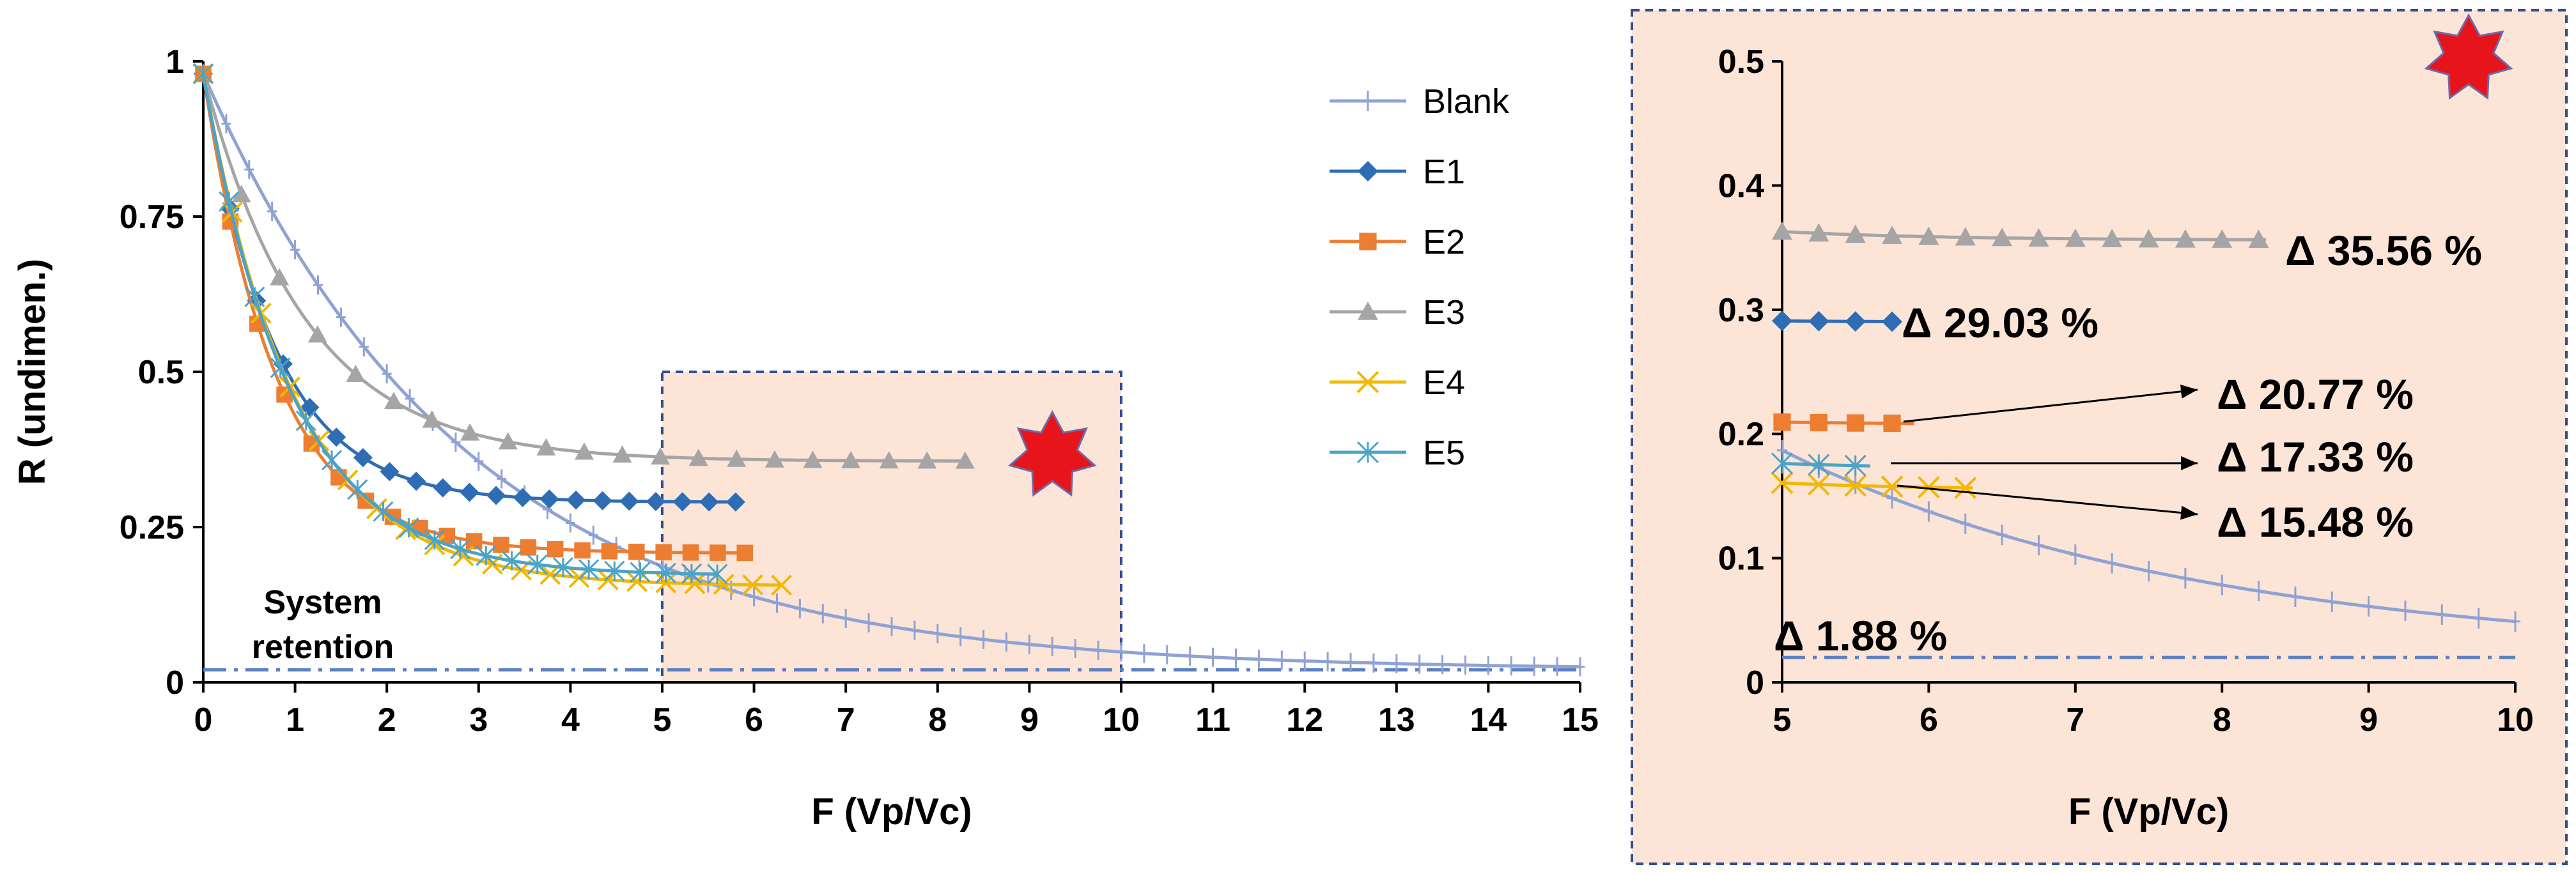  Describe the element at coordinates (1368, 382) in the screenshot. I see `legend-marker-e4` at that location.